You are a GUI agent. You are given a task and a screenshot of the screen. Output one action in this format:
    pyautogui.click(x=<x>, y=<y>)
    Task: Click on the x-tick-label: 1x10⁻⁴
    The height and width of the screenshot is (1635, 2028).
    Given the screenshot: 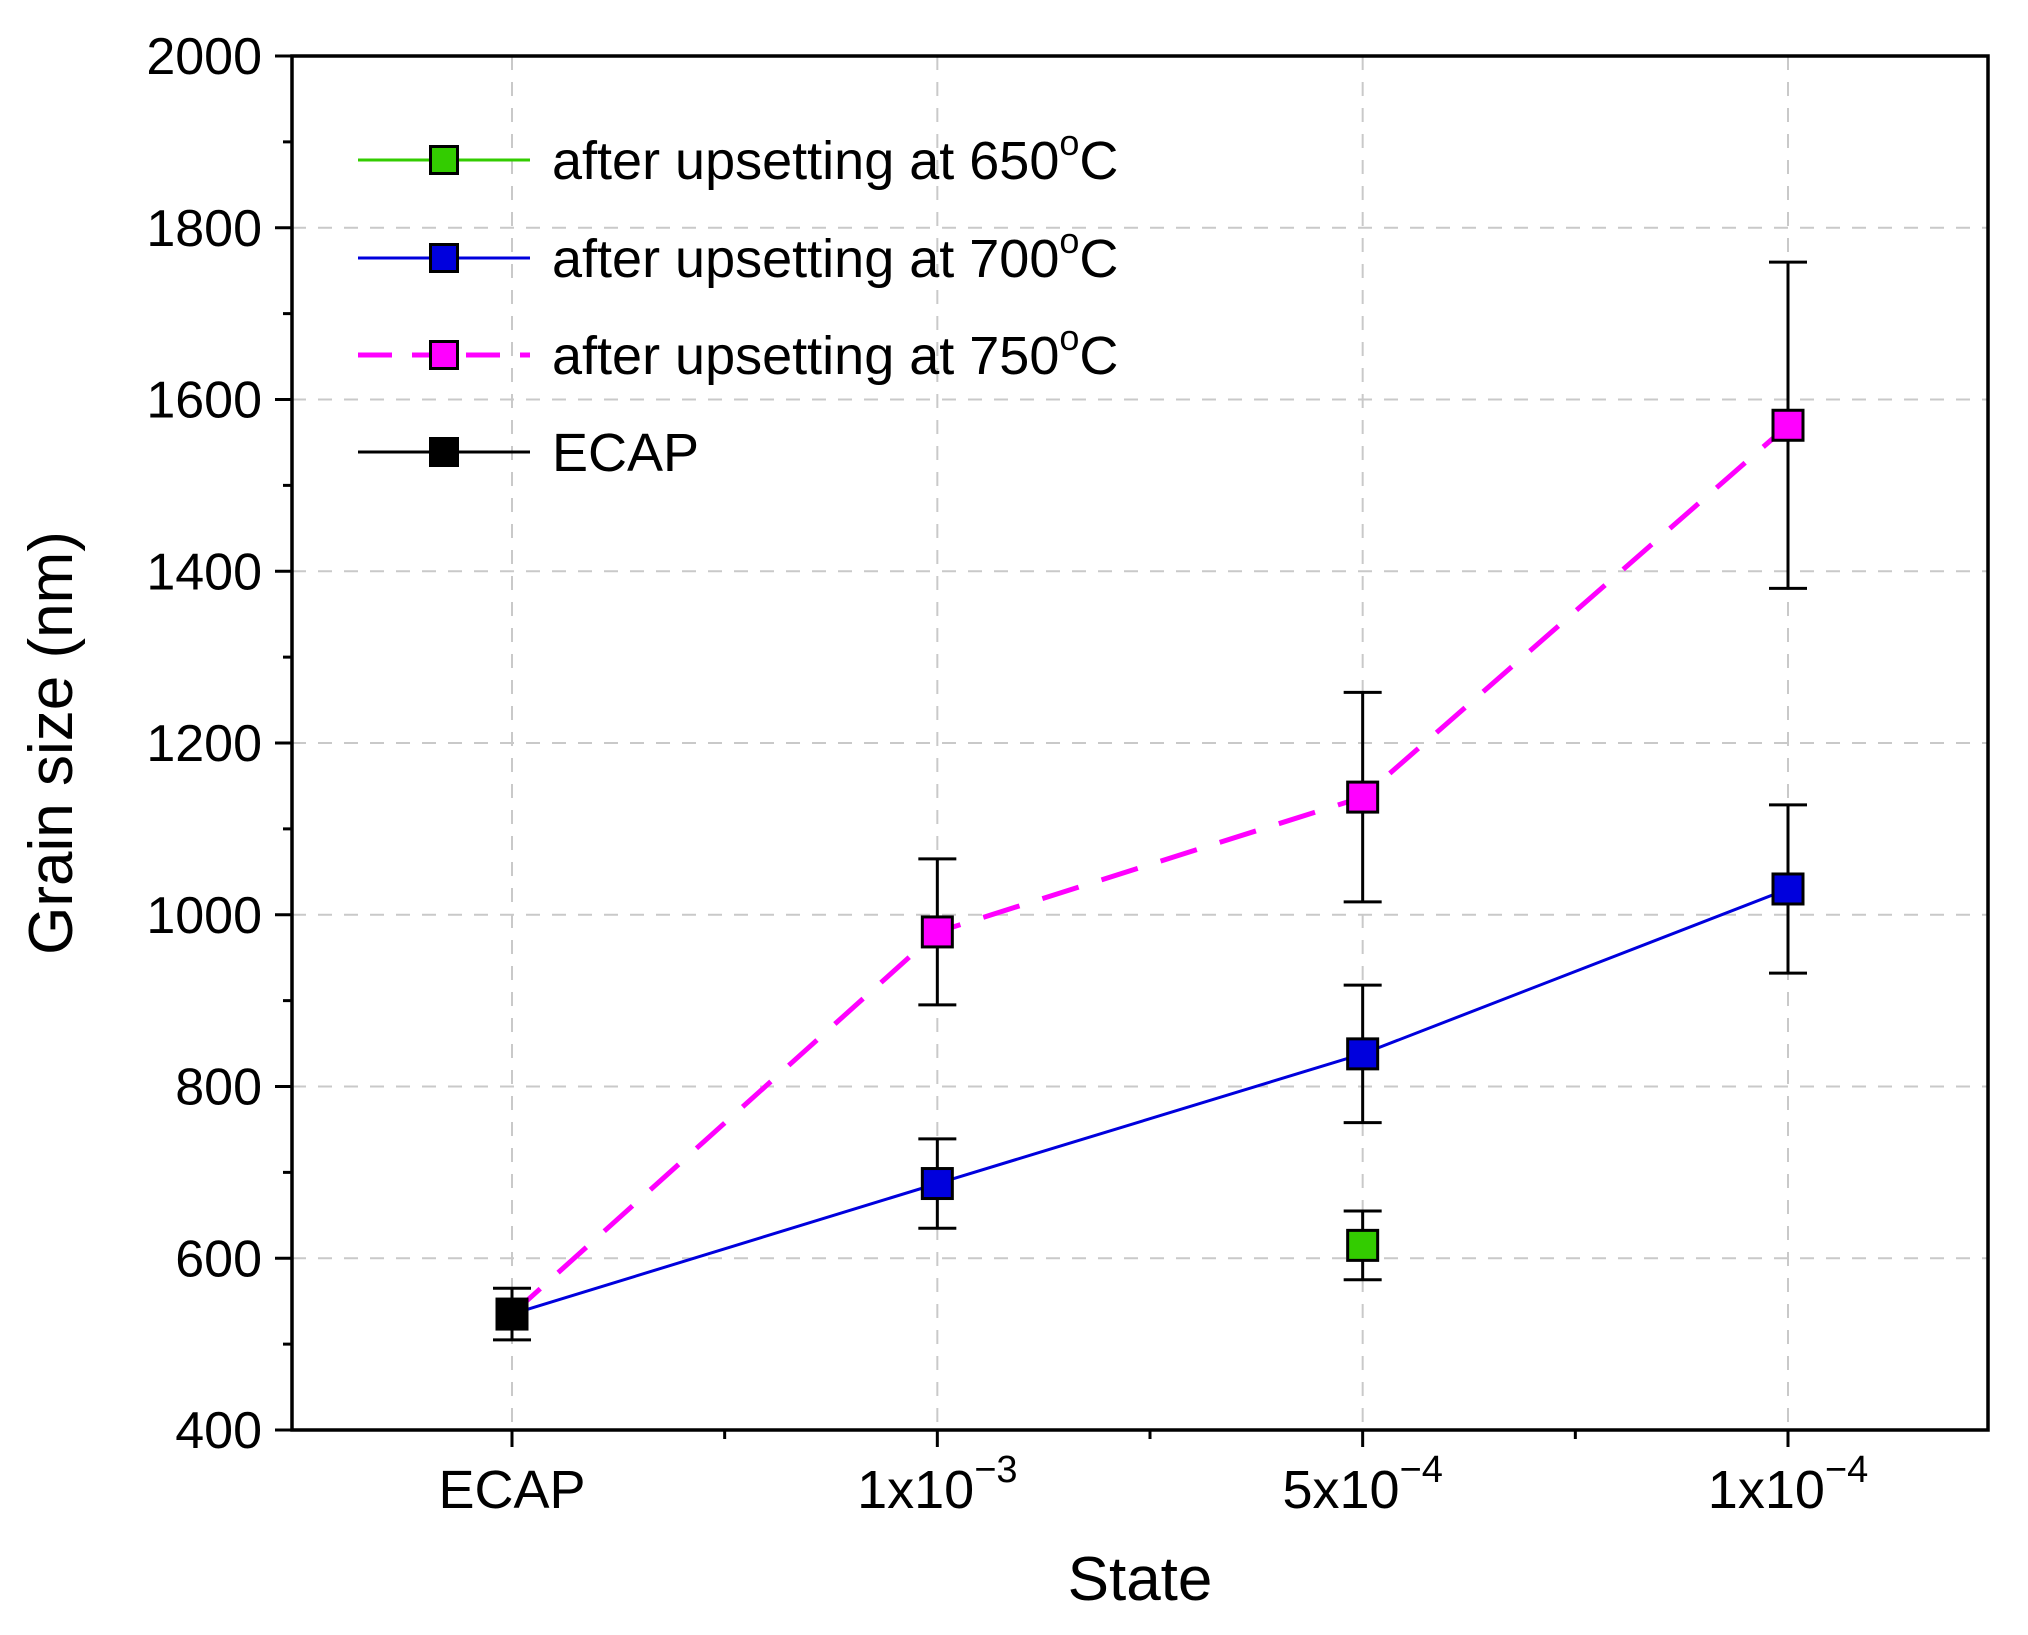 What is the action you would take?
    pyautogui.click(x=1788, y=1484)
    